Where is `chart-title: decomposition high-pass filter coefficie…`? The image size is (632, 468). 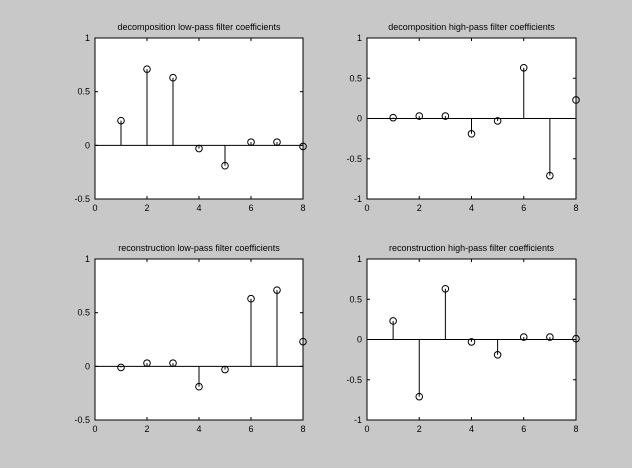
chart-title: decomposition high-pass filter coefficie… is located at coordinates (471, 27).